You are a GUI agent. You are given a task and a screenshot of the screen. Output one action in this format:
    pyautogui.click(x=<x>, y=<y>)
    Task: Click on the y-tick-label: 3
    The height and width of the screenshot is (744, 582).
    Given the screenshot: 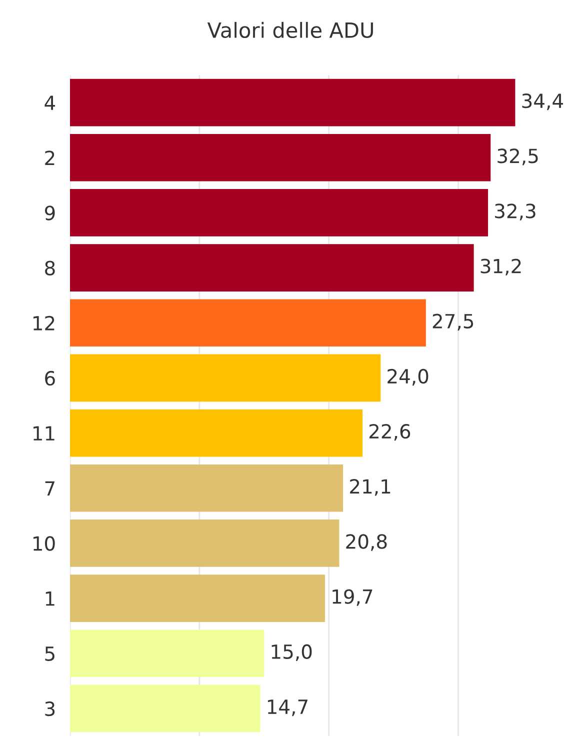 What is the action you would take?
    pyautogui.click(x=50, y=708)
    